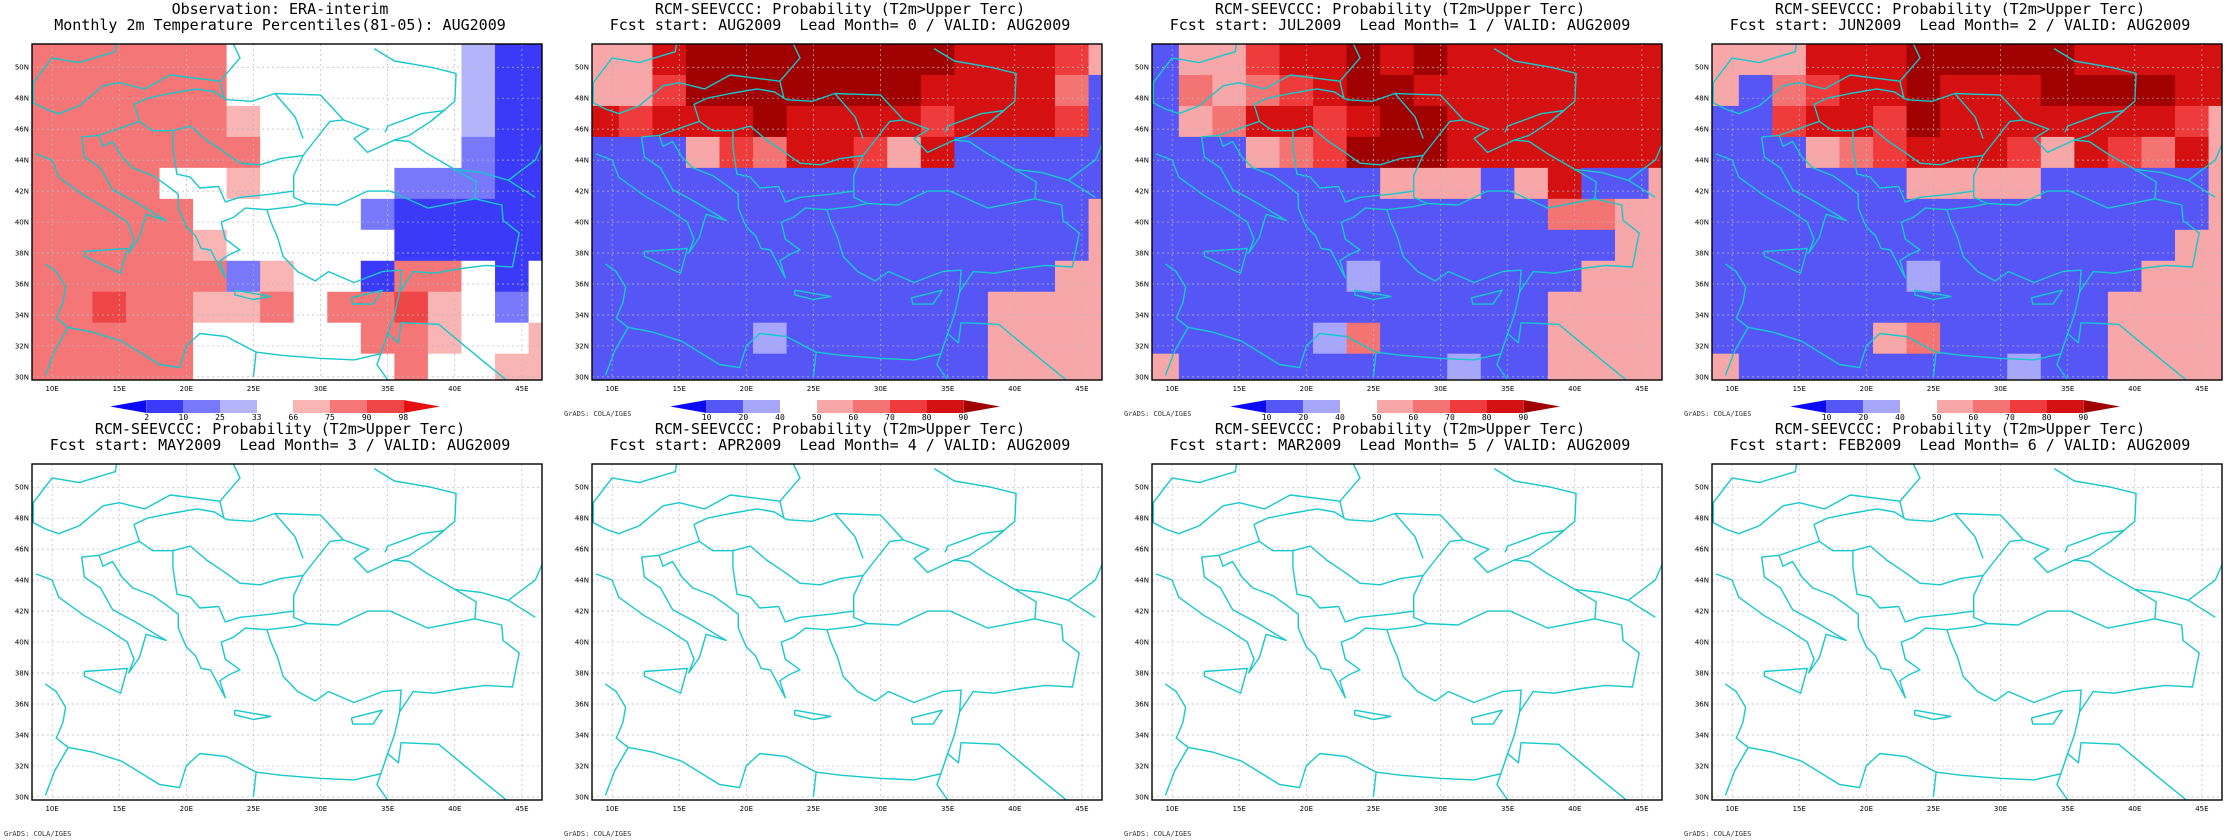 The width and height of the screenshot is (2240, 840). Describe the element at coordinates (1486, 417) in the screenshot. I see `colorbar-label: 80` at that location.